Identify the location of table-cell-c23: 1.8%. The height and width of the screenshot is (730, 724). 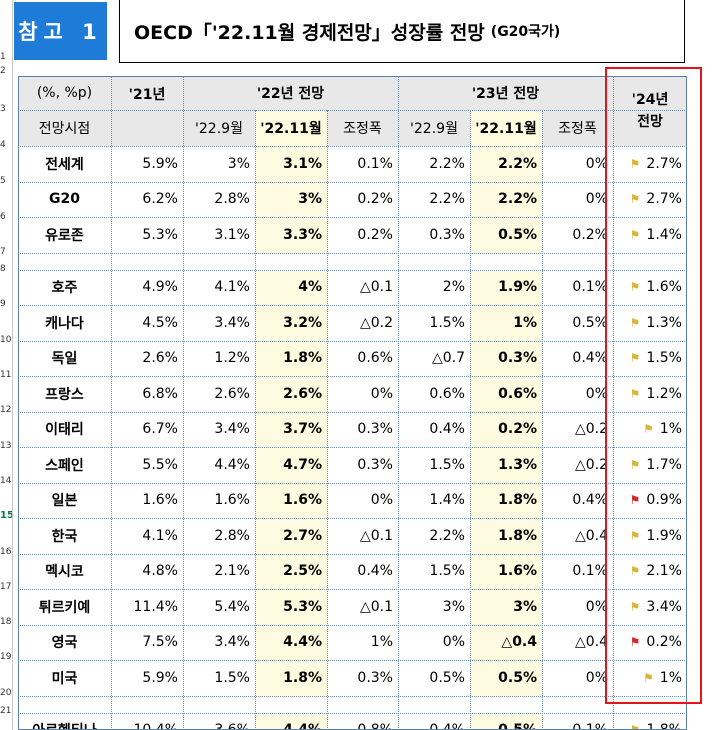
(506, 536).